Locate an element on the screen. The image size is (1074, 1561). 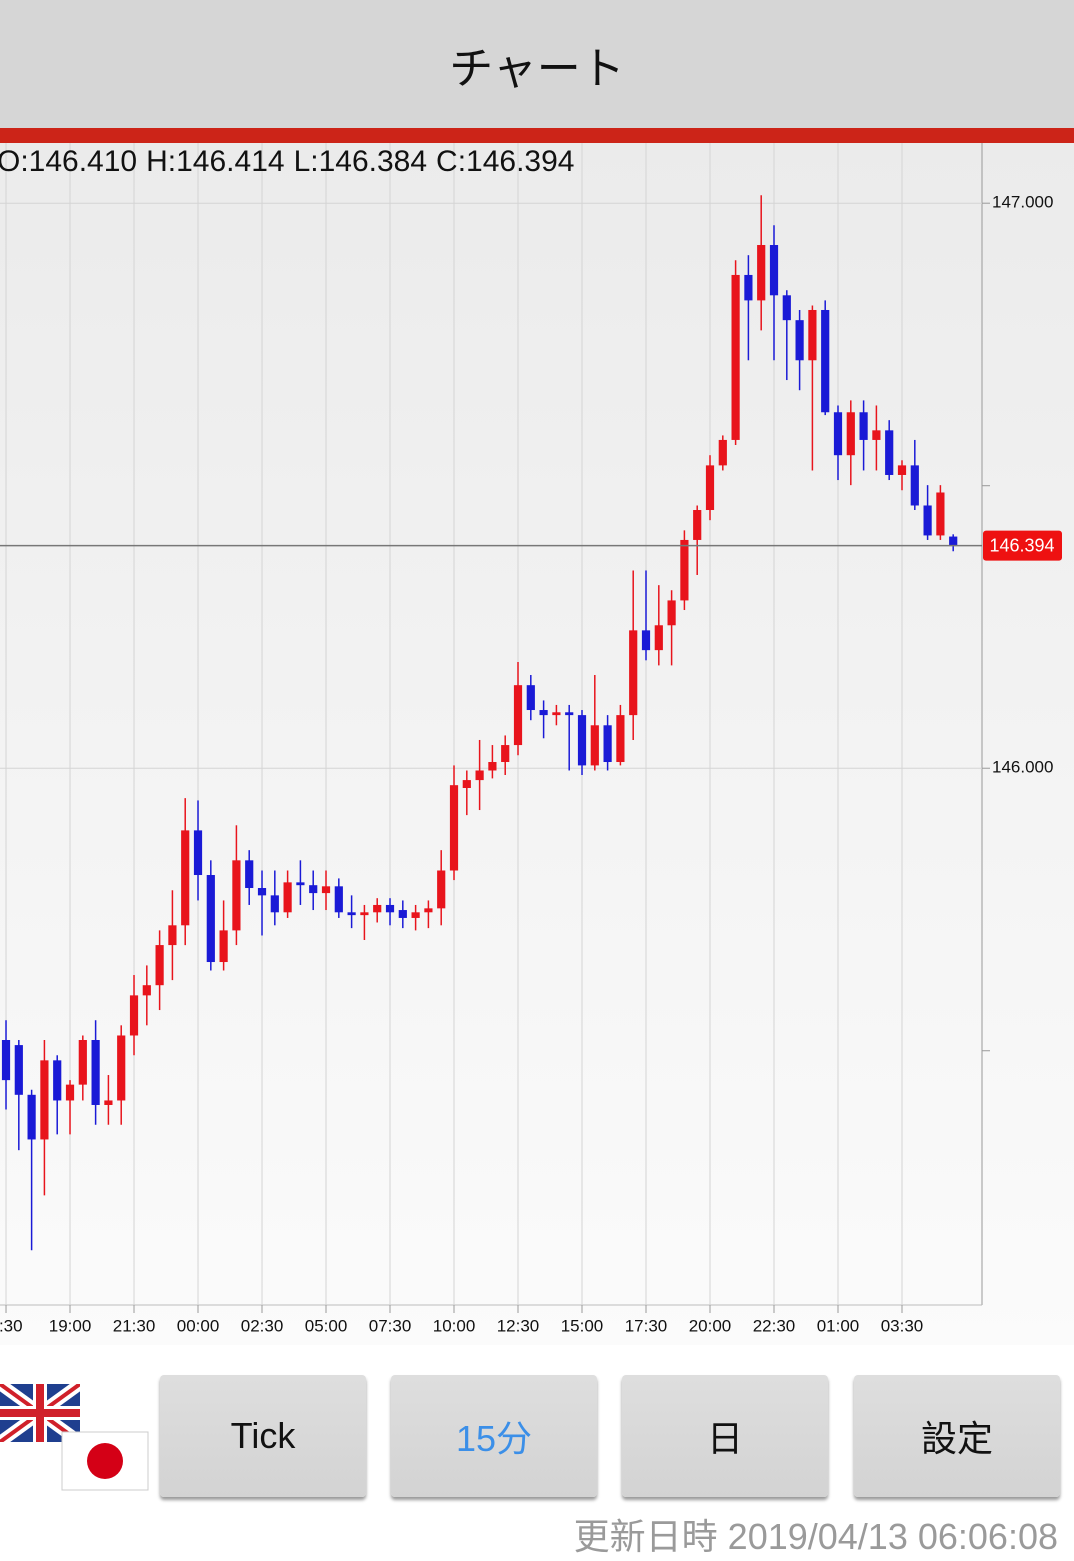
x-tick-label: 22:30 is located at coordinates (774, 1325).